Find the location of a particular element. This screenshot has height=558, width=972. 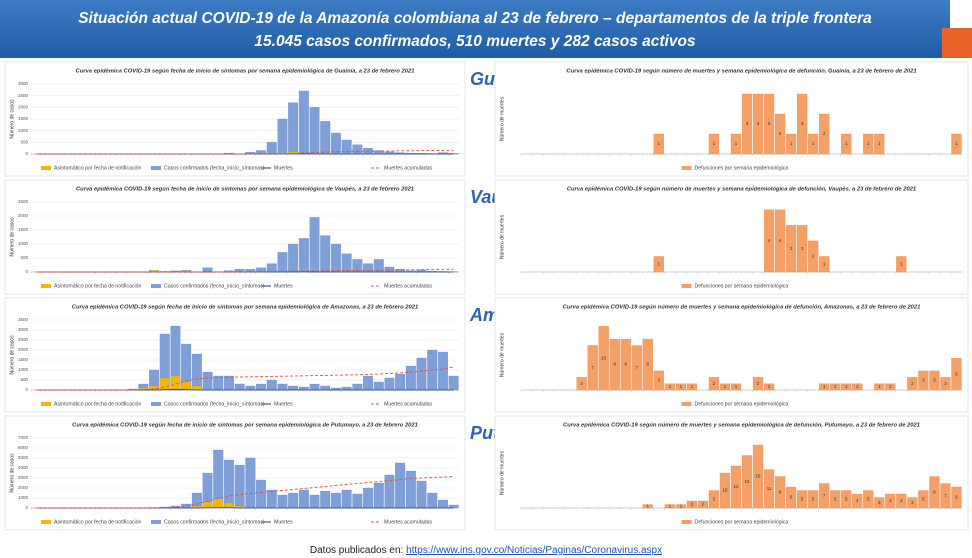

data-label: 15 is located at coordinates (748, 481).